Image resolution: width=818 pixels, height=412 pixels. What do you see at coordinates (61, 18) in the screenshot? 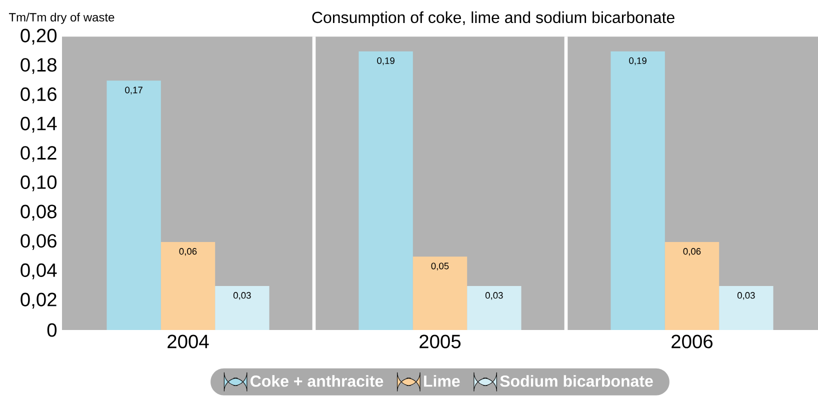
I see `y-axis-title: Tm/Tm dry of waste` at bounding box center [61, 18].